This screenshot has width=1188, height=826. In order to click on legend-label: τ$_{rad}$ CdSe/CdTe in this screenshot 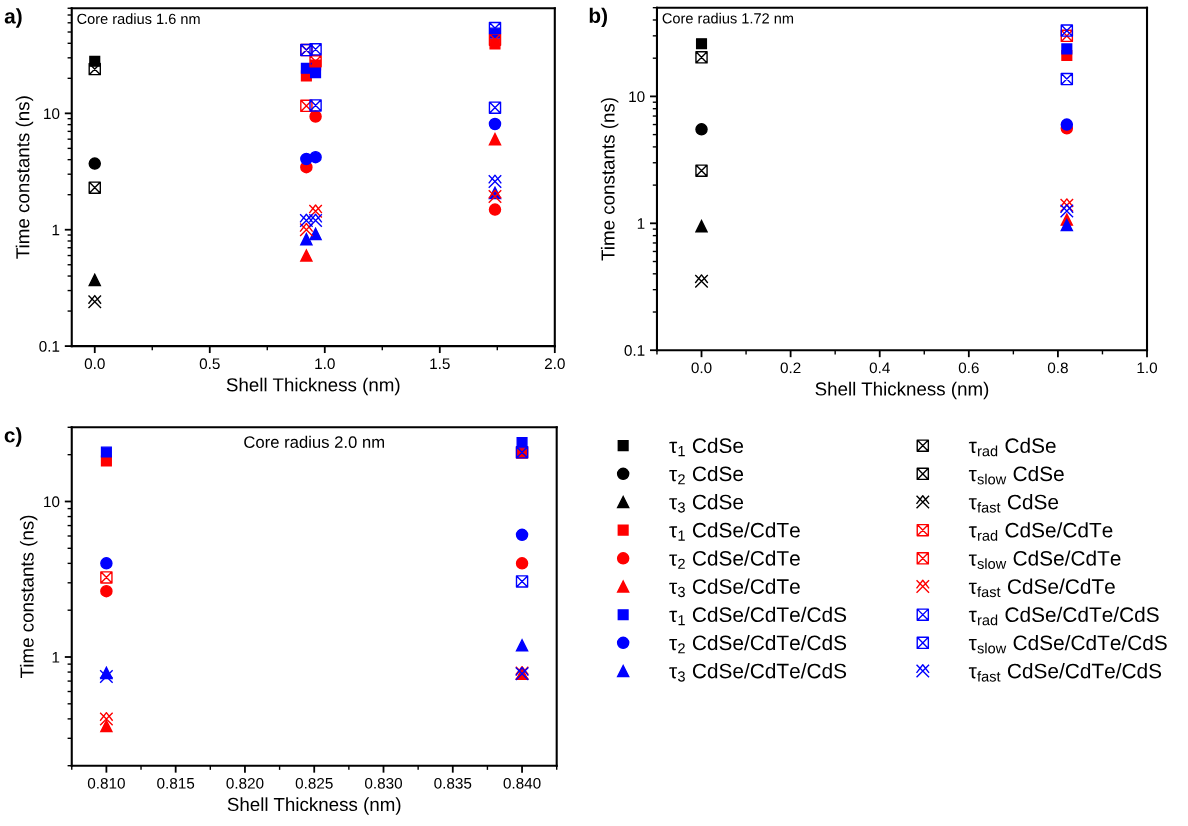, I will do `click(1040, 531)`.